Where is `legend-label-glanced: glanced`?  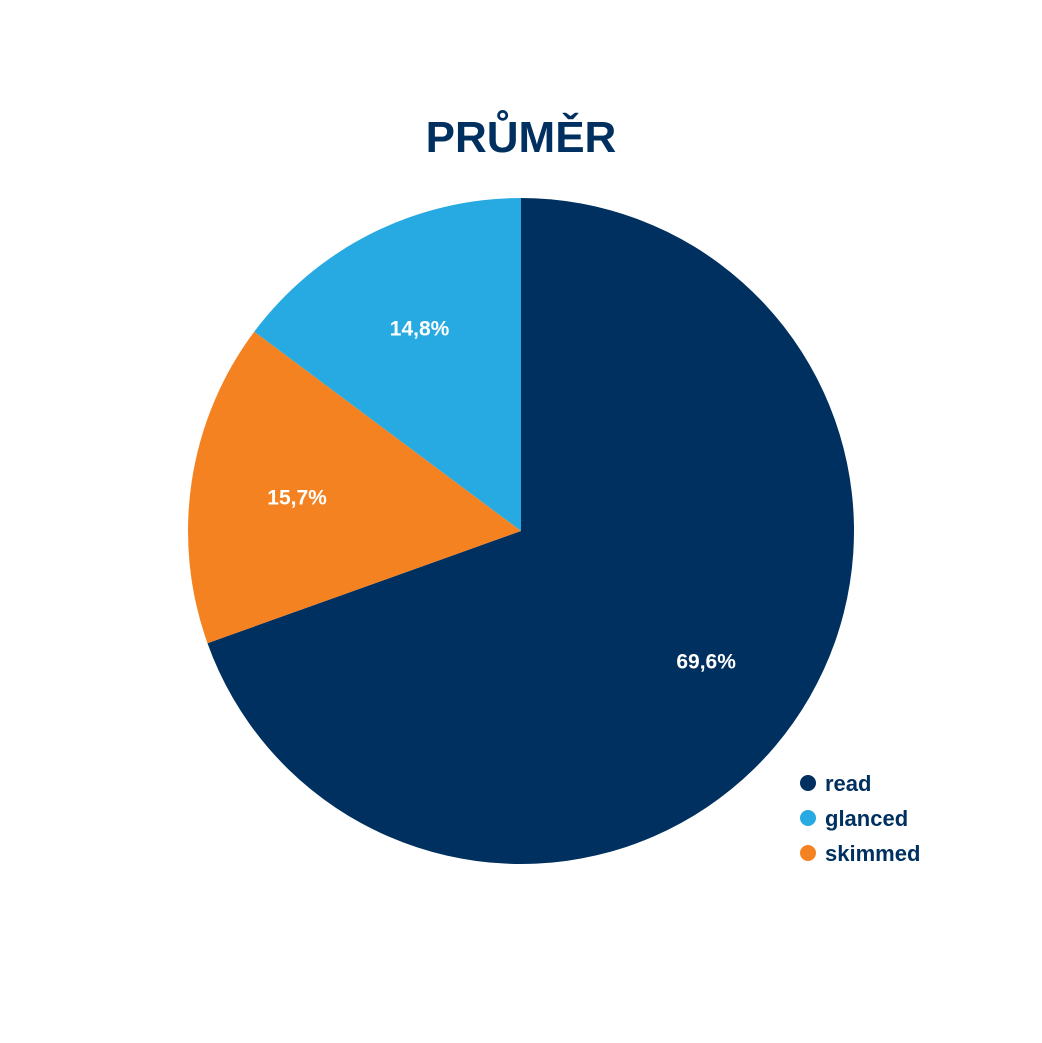 legend-label-glanced: glanced is located at coordinates (866, 818).